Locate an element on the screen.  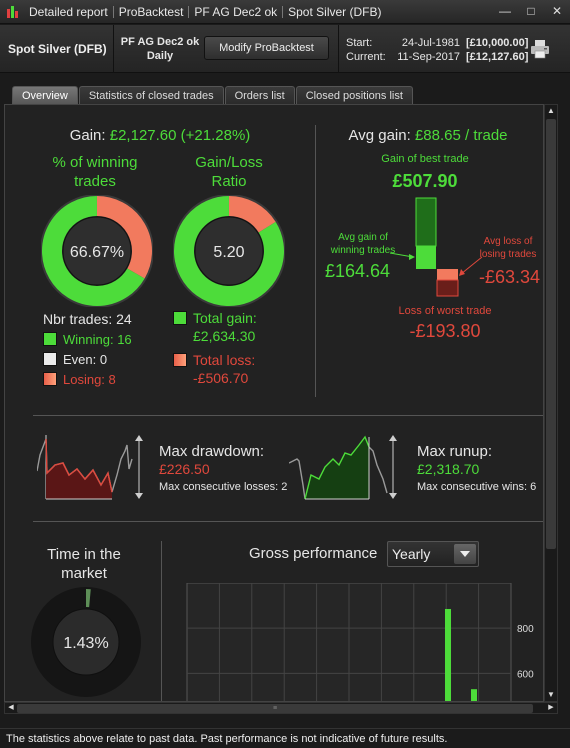
runup-sparkline is located at coordinates (343, 467).